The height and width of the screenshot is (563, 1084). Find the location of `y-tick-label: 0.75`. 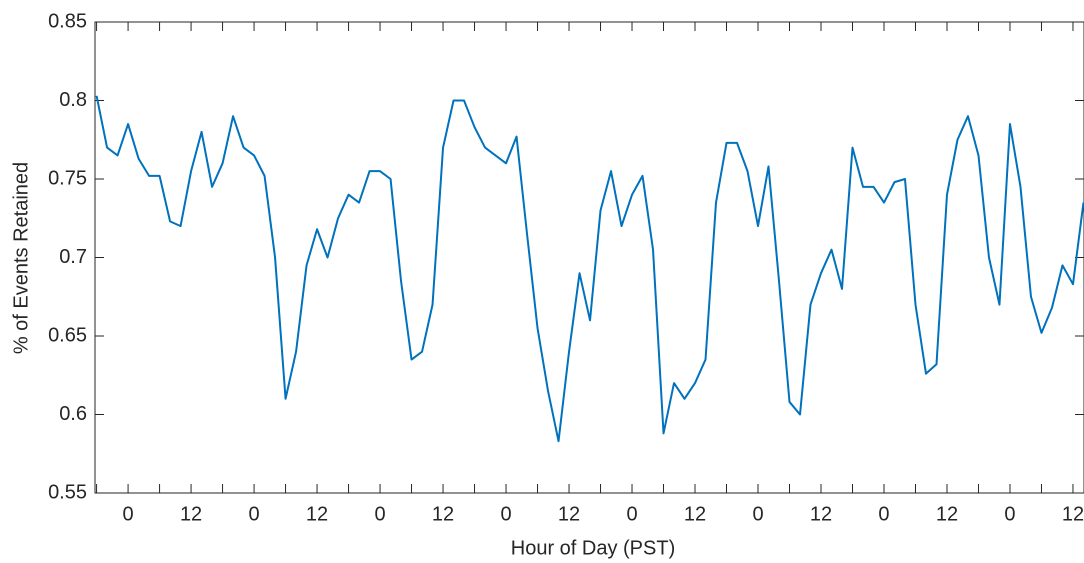

y-tick-label: 0.75 is located at coordinates (67, 178).